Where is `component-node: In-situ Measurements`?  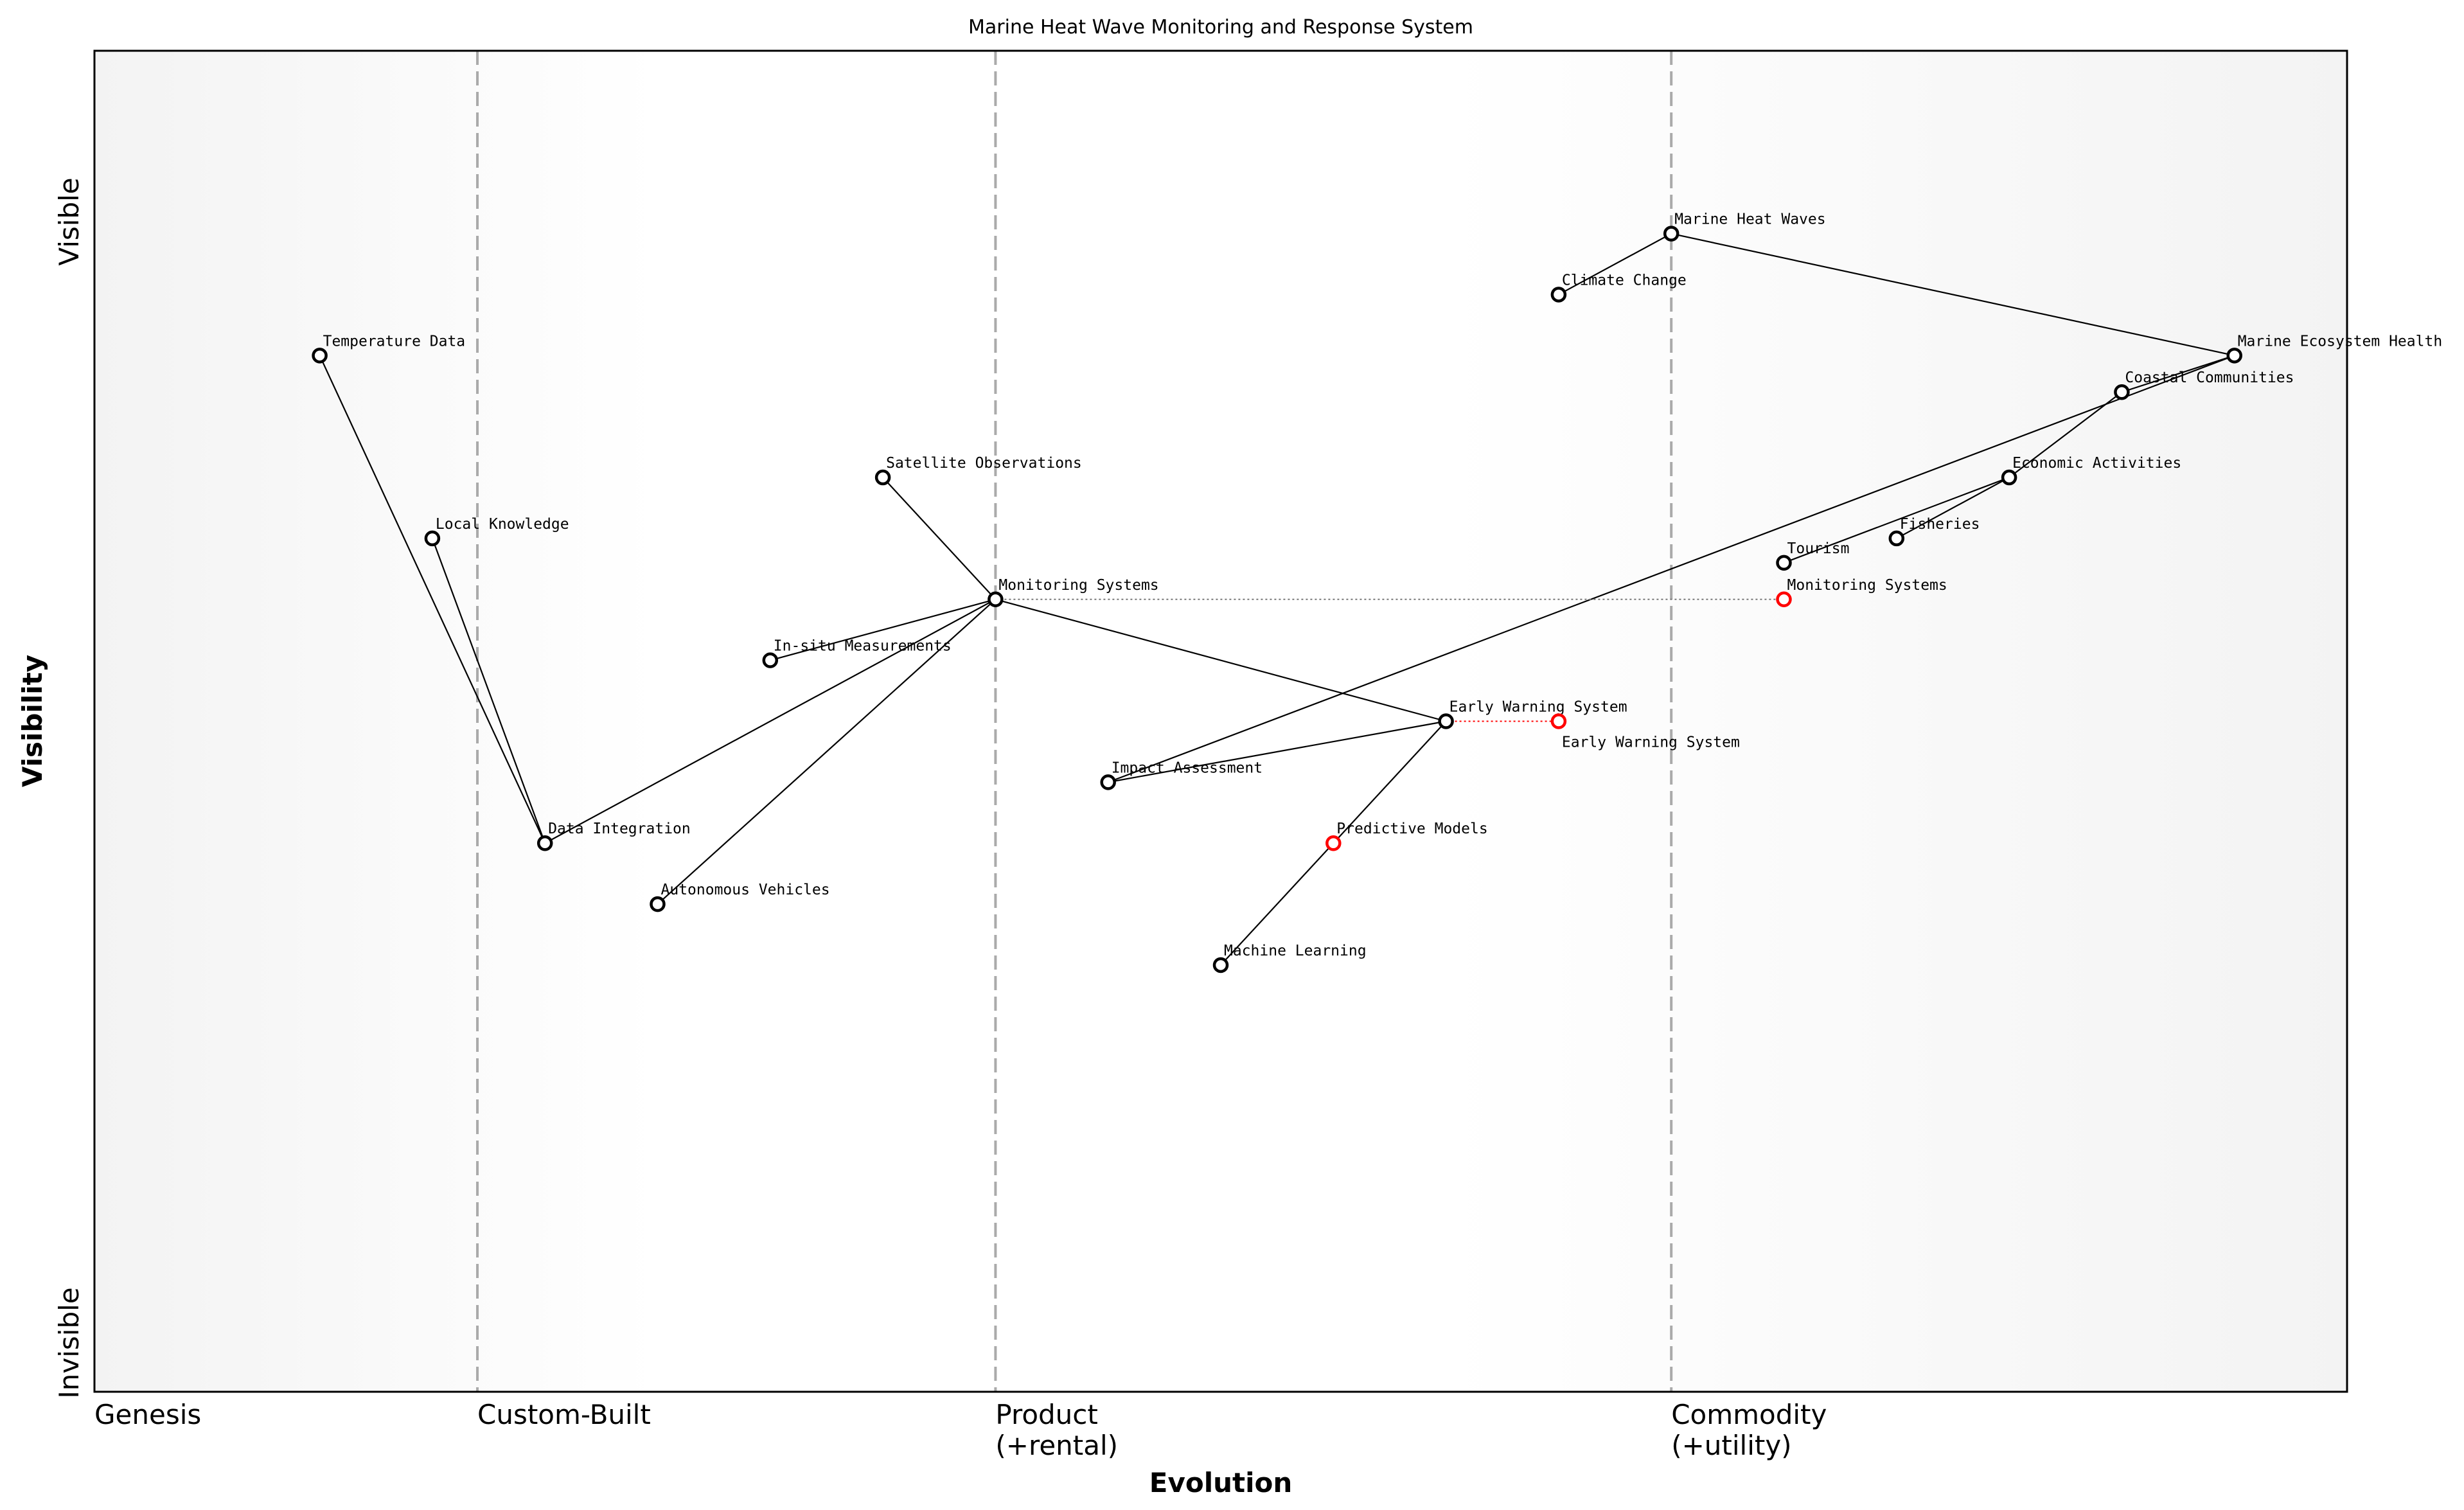 component-node: In-situ Measurements is located at coordinates (857, 653).